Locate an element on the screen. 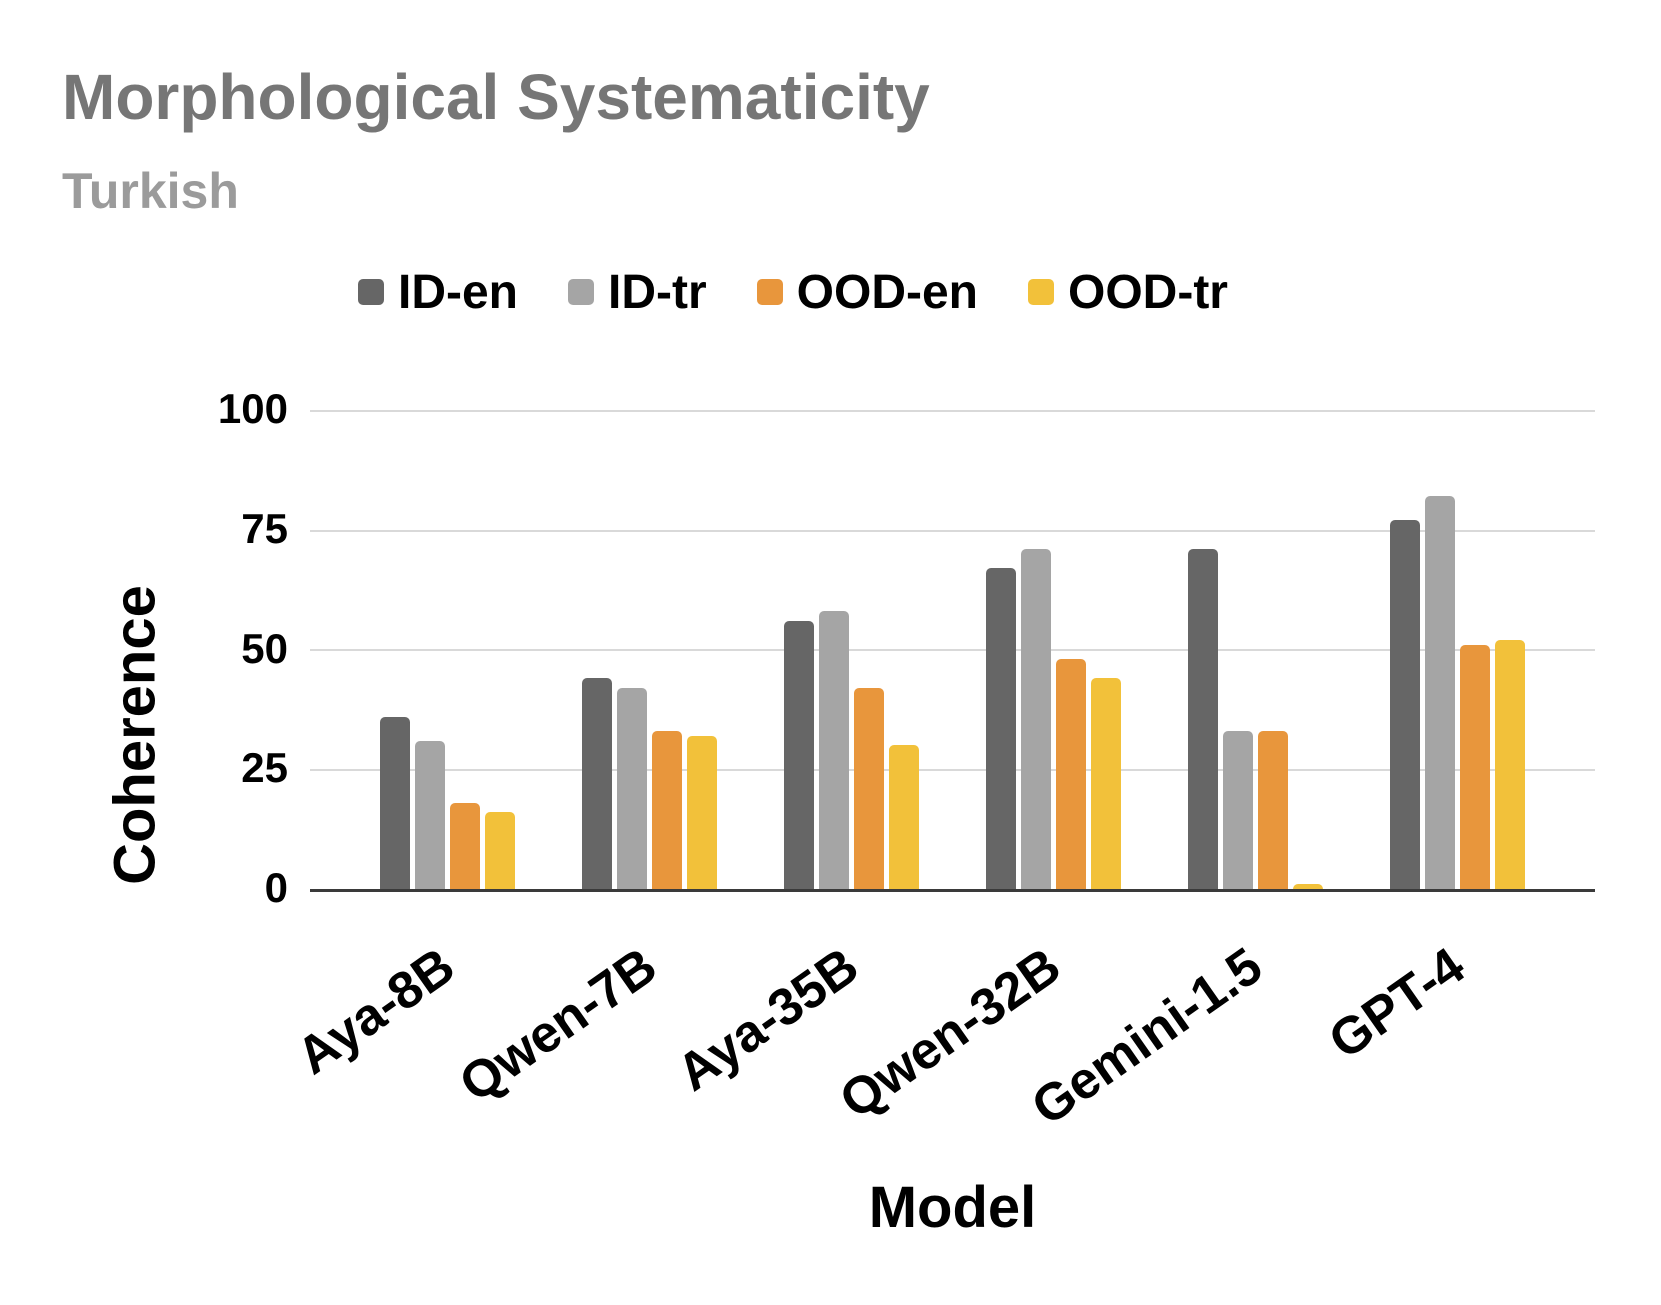 This screenshot has height=1305, width=1661. bar-group-aya-35b is located at coordinates (851, 649).